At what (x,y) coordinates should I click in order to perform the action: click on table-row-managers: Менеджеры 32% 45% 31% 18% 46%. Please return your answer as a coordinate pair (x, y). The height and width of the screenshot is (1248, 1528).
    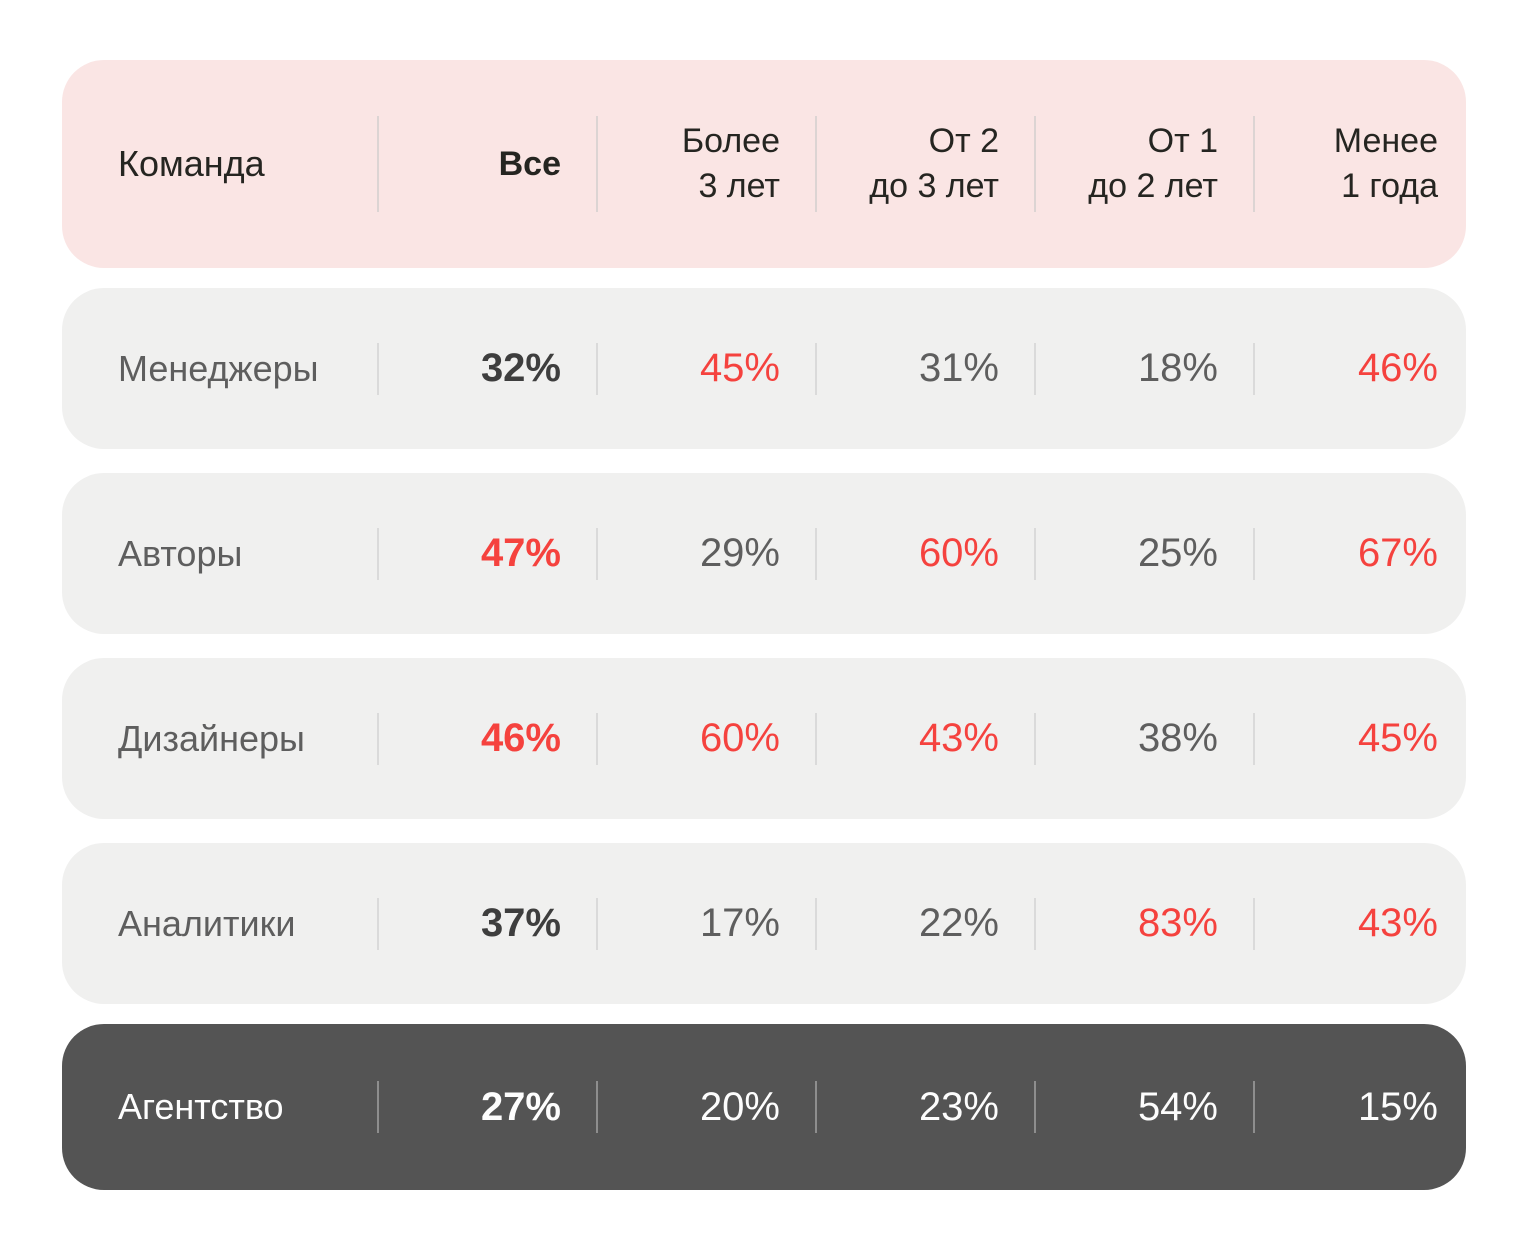
    Looking at the image, I should click on (764, 368).